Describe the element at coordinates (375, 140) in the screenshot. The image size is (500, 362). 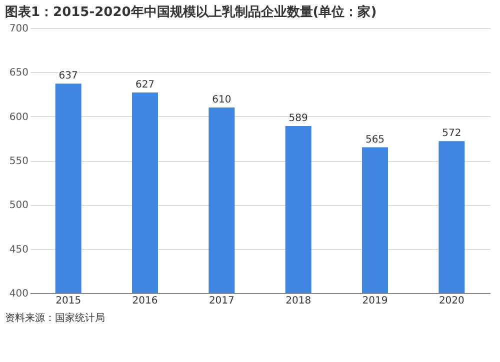
I see `data-label: 565` at that location.